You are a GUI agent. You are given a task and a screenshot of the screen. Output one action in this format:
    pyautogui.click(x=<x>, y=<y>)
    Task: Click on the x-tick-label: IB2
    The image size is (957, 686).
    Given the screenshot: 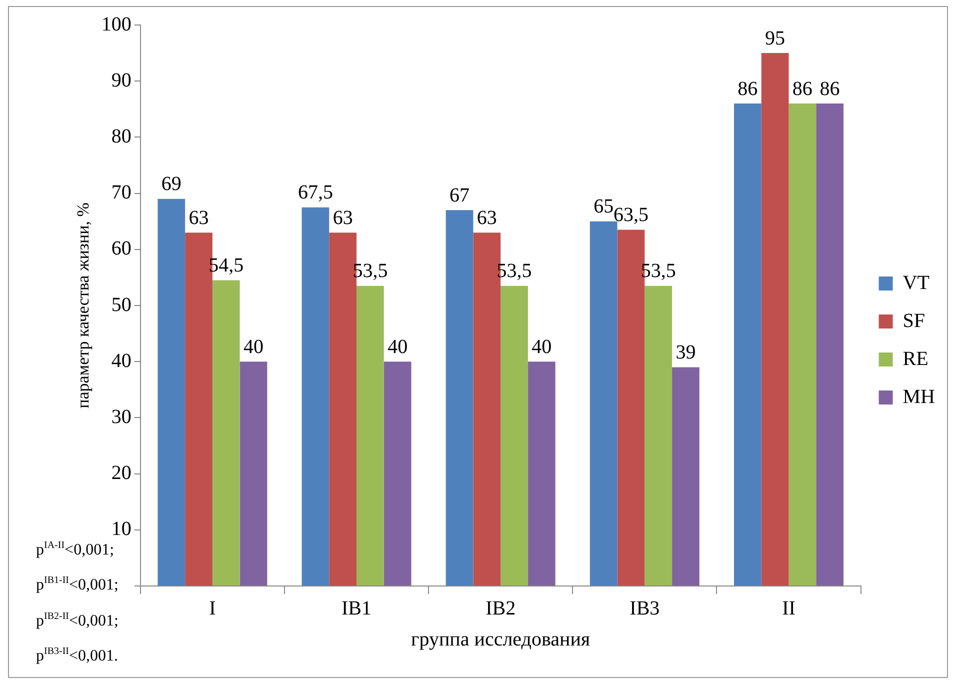 What is the action you would take?
    pyautogui.click(x=501, y=608)
    